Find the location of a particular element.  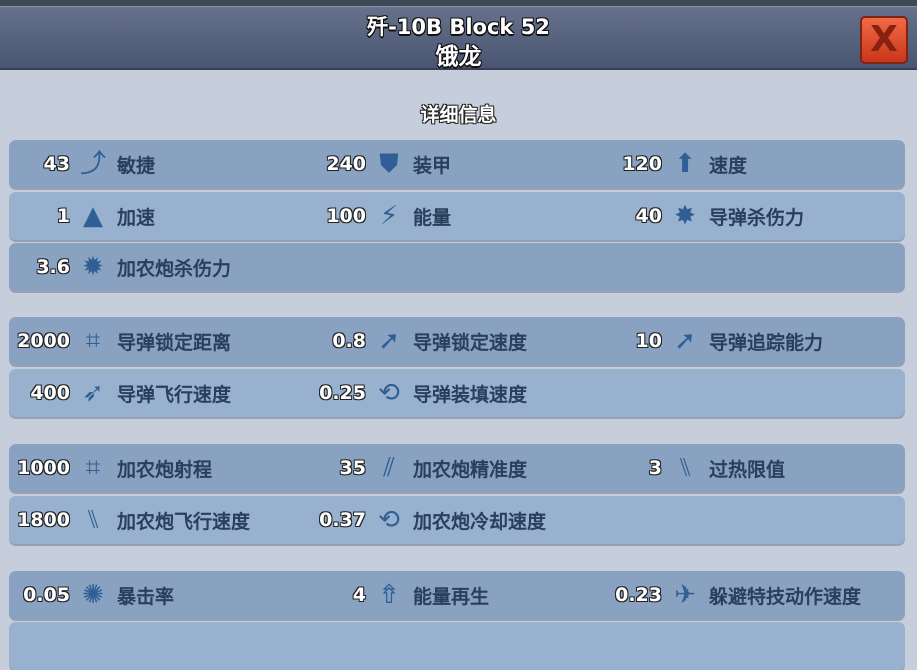

stat-label: 速度 is located at coordinates (728, 165).